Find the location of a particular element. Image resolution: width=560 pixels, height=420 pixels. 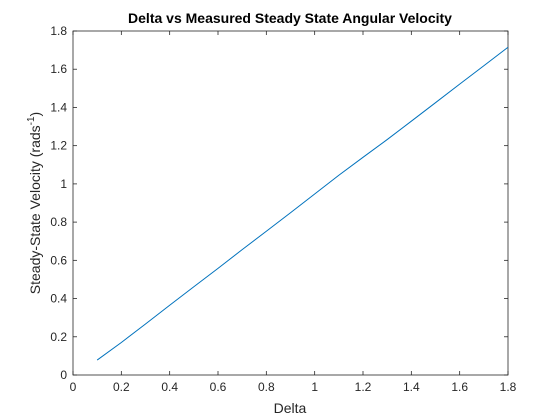

y-tick-label: 0.4 is located at coordinates (58, 299).